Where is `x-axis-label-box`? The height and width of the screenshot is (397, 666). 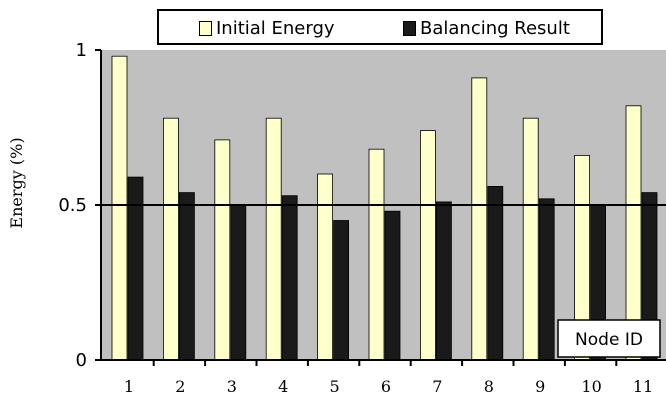 x-axis-label-box is located at coordinates (609, 338).